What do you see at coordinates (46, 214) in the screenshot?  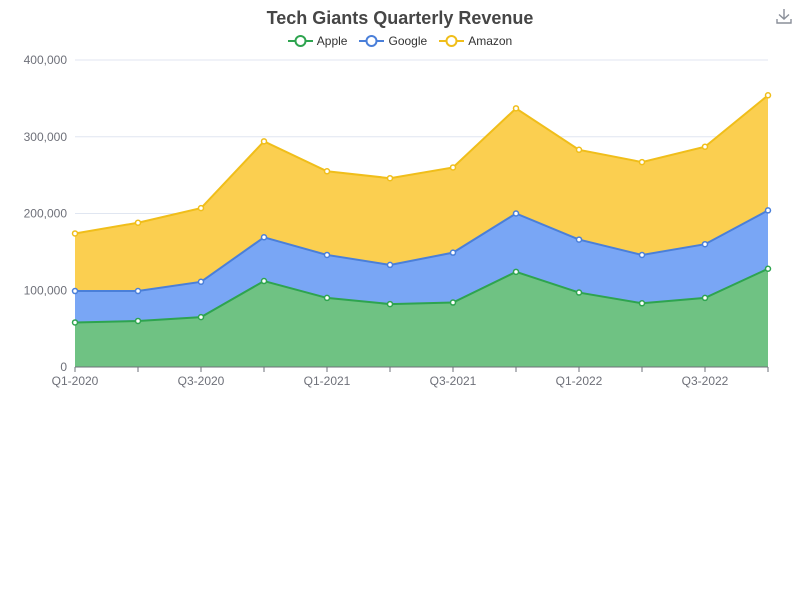 I see `y-tick-label: 200,000` at bounding box center [46, 214].